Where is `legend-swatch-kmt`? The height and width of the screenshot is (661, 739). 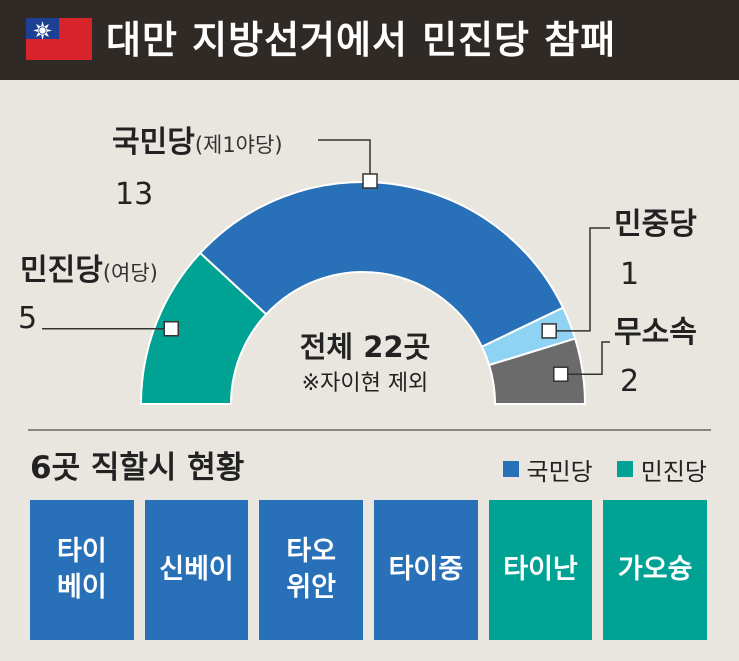
legend-swatch-kmt is located at coordinates (510, 469).